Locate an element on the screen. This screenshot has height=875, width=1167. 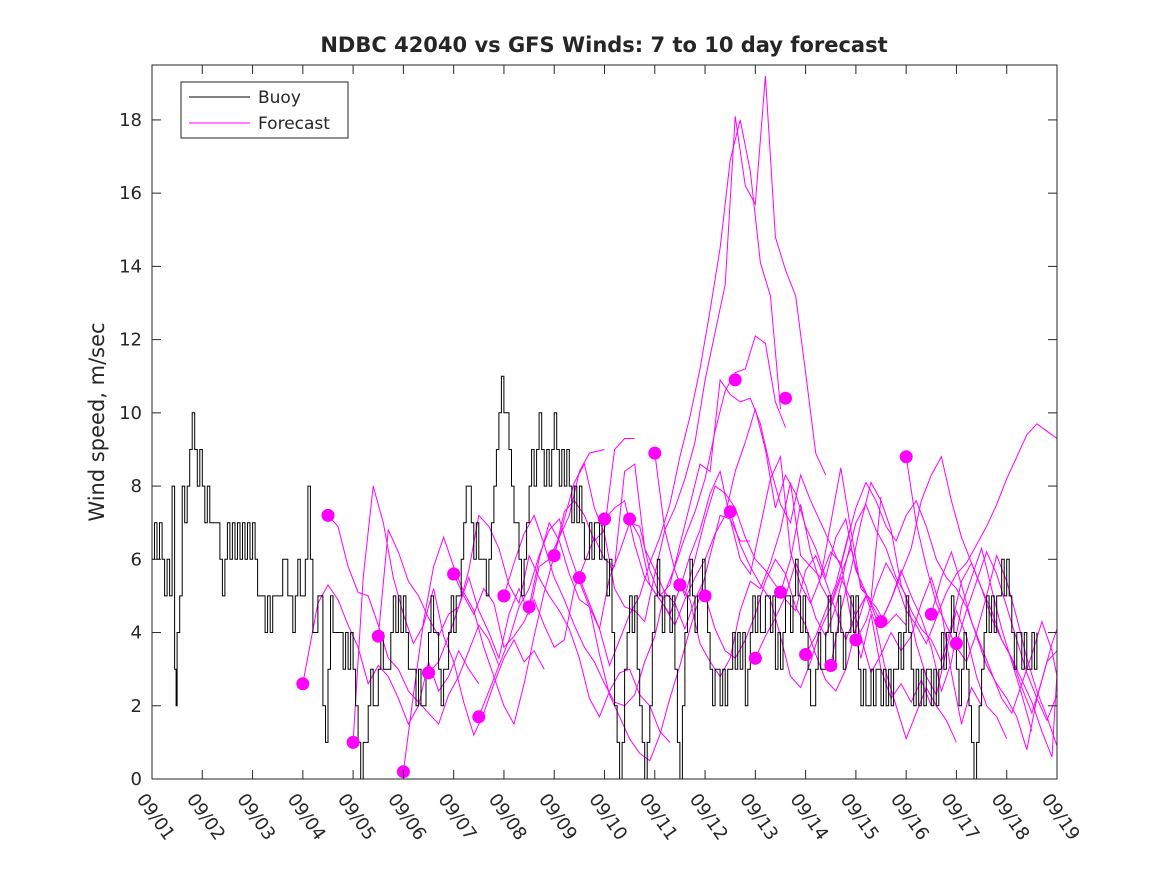
x-tick-label: 09/01 is located at coordinates (155, 817).